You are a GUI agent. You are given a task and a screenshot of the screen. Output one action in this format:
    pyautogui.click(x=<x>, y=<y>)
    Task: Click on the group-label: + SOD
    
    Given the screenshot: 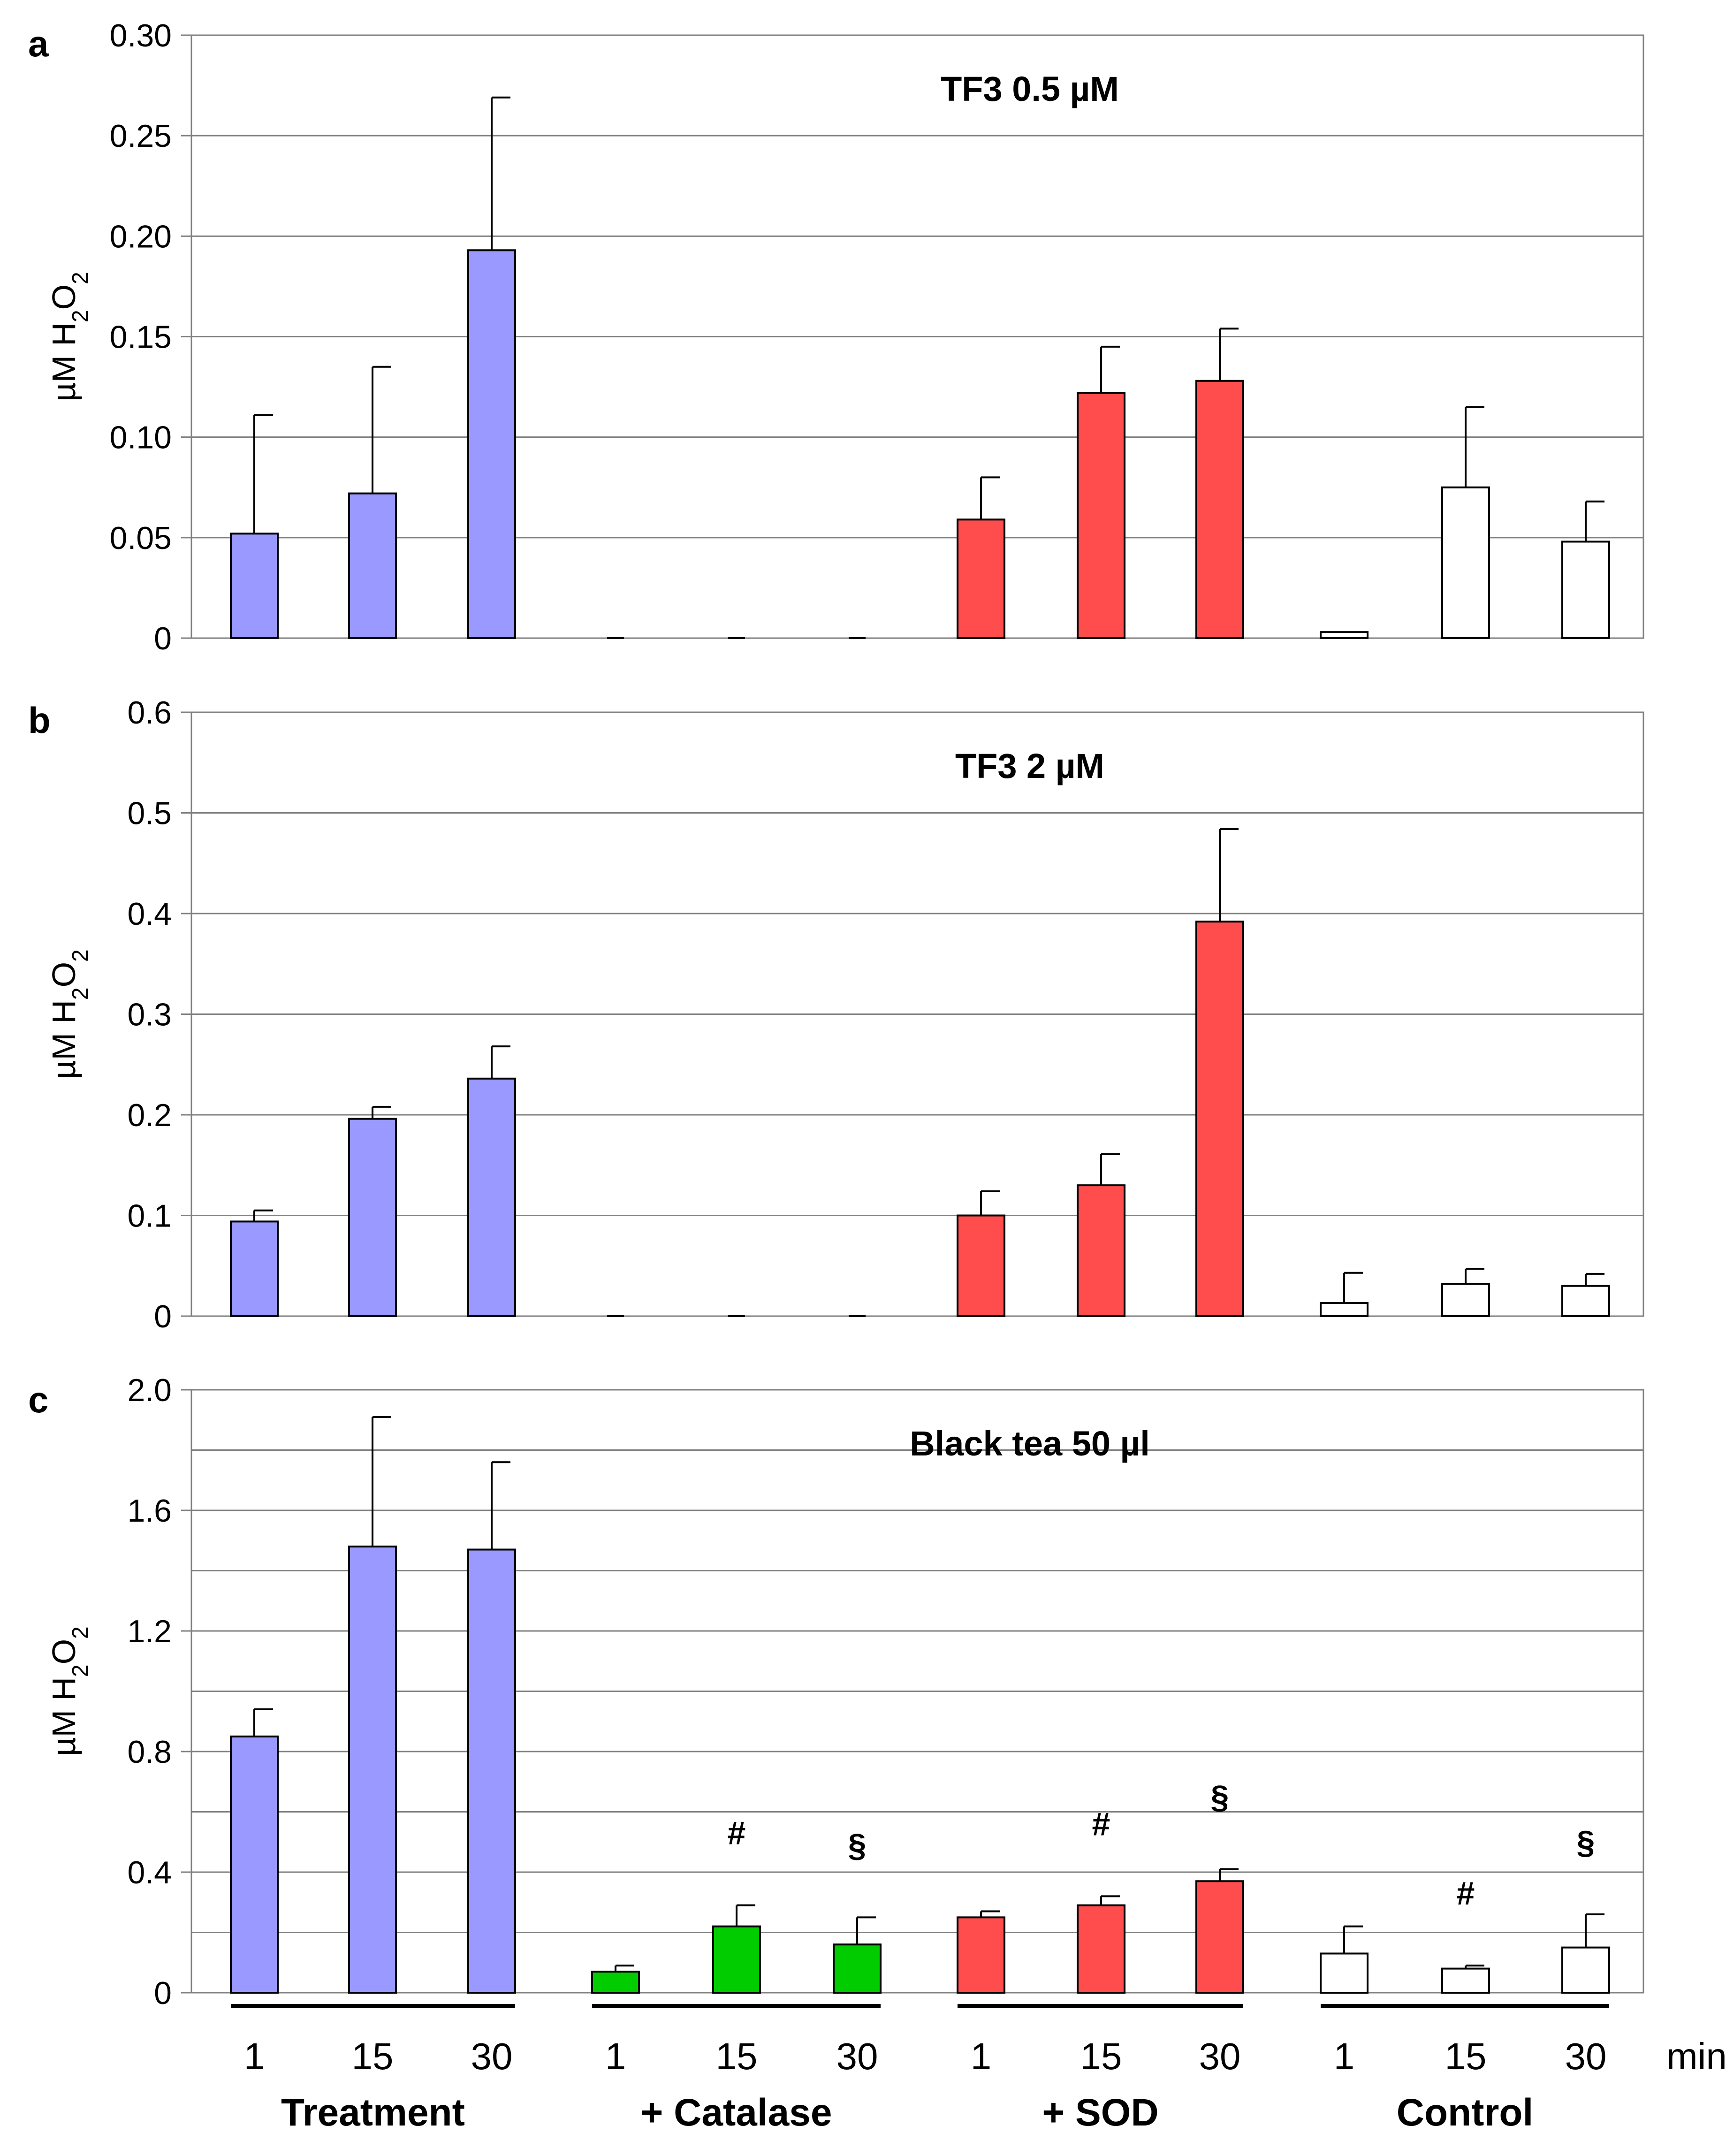 What is the action you would take?
    pyautogui.click(x=1100, y=2113)
    